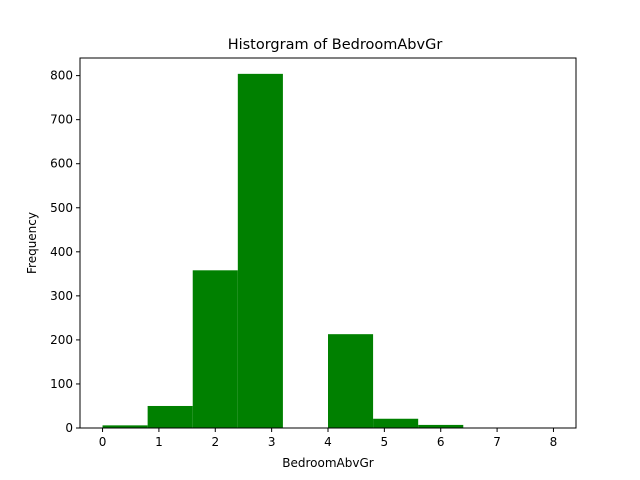 This screenshot has height=480, width=640. Describe the element at coordinates (61, 120) in the screenshot. I see `y-tick-label-7: 700` at that location.